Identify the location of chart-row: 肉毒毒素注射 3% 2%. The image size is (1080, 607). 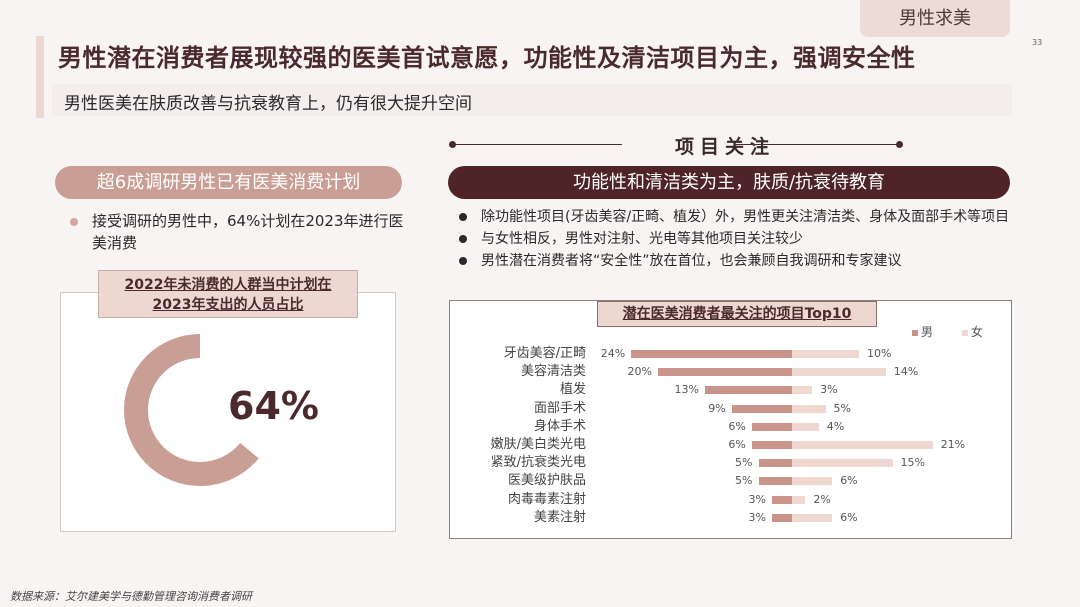
(730, 500).